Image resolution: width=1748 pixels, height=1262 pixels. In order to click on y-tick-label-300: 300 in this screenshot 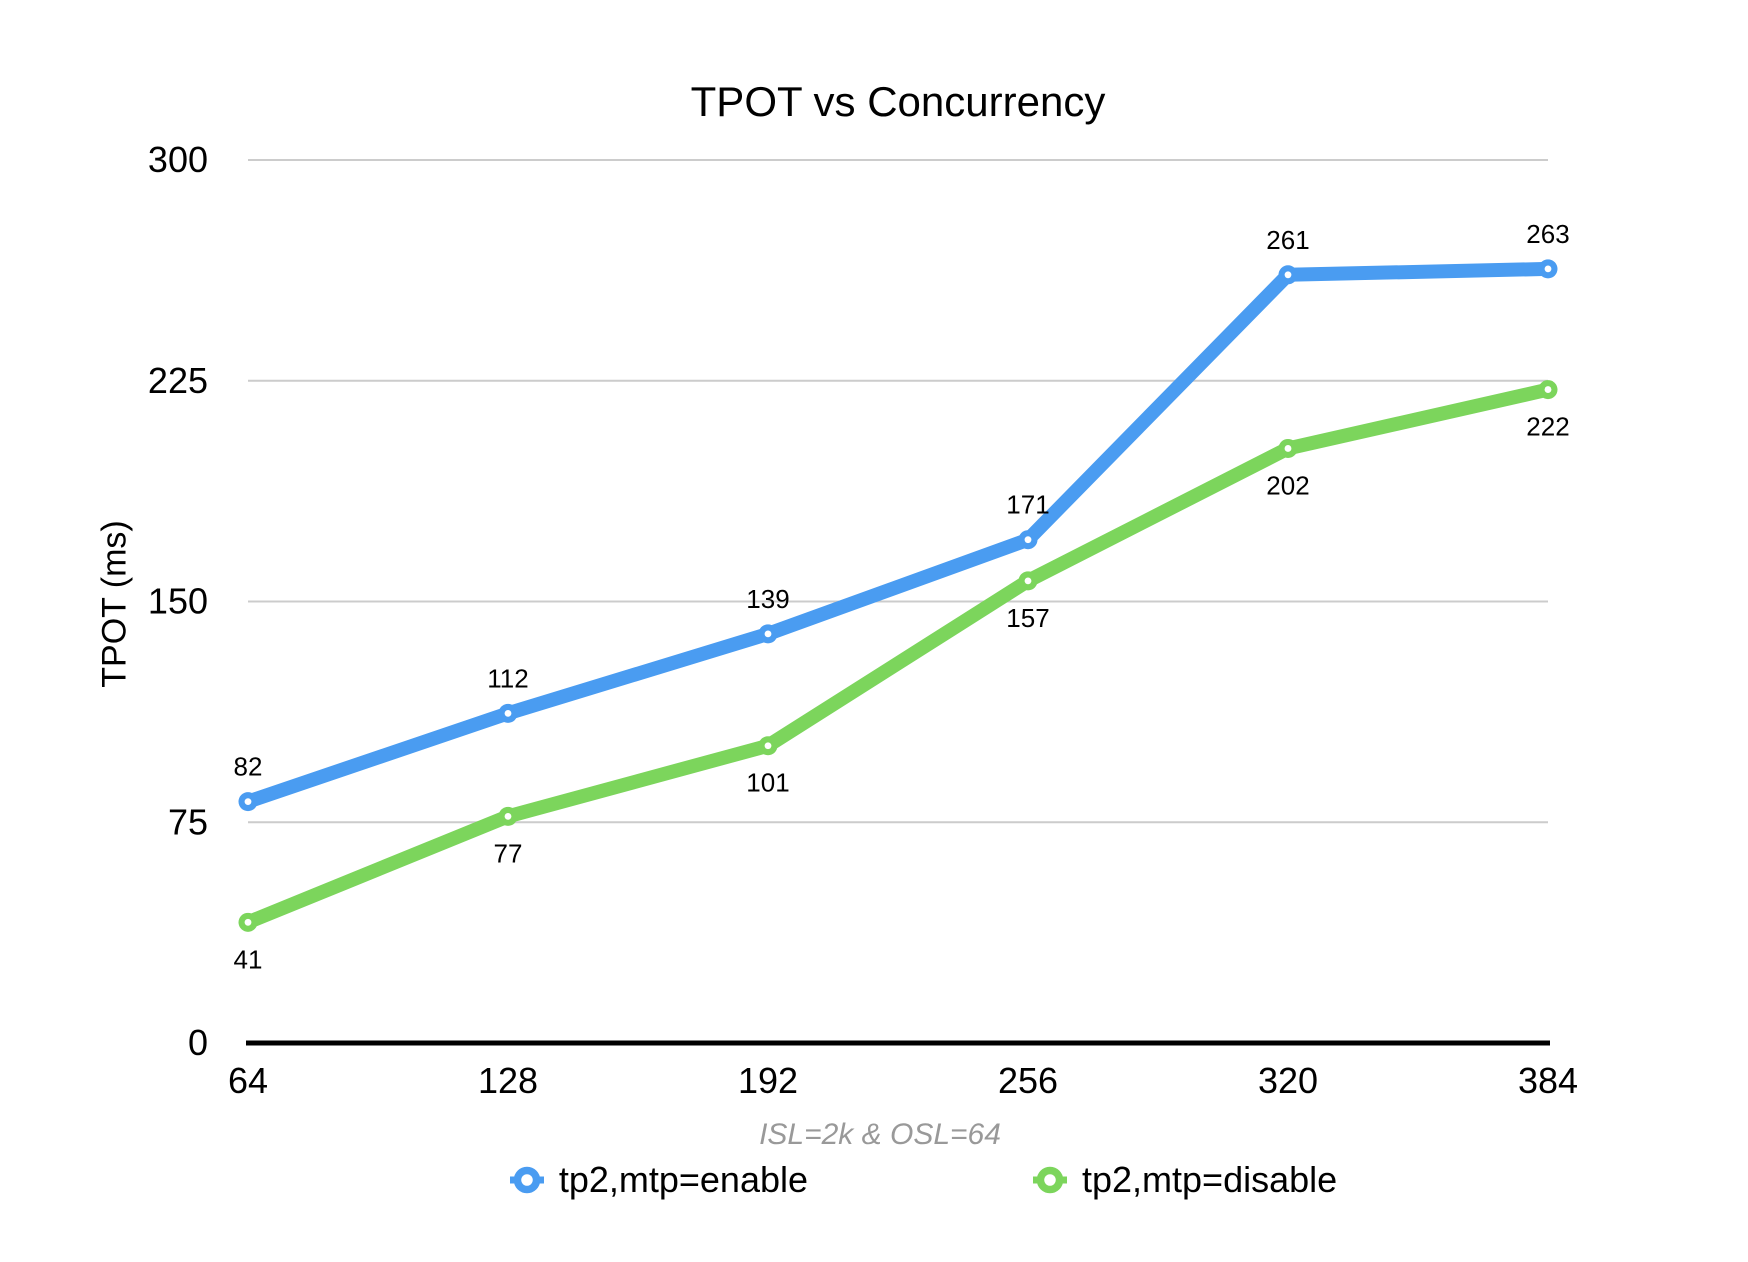, I will do `click(178, 159)`.